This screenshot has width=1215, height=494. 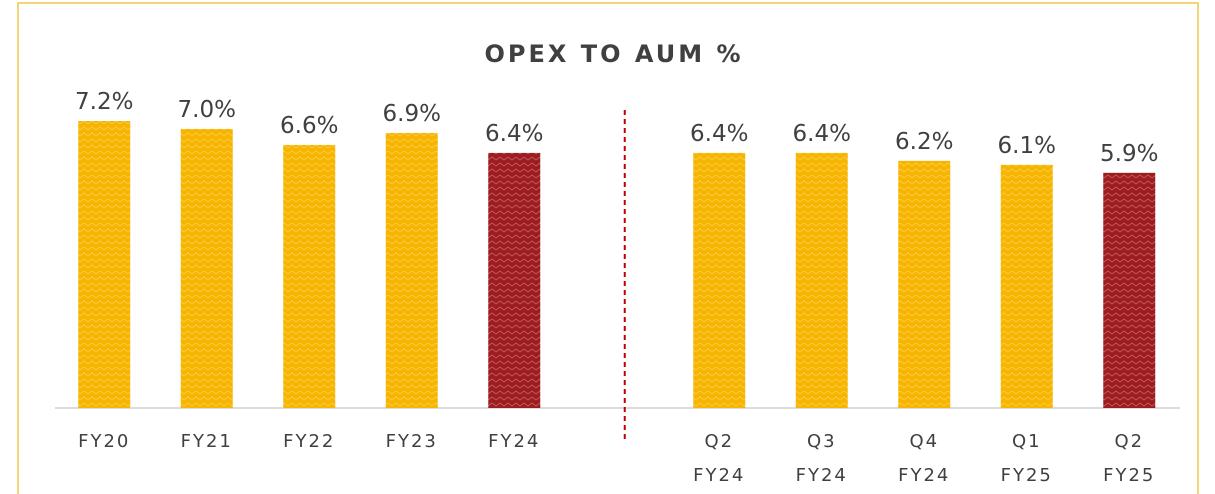 I want to click on x-tick-label: FY22, so click(x=309, y=441).